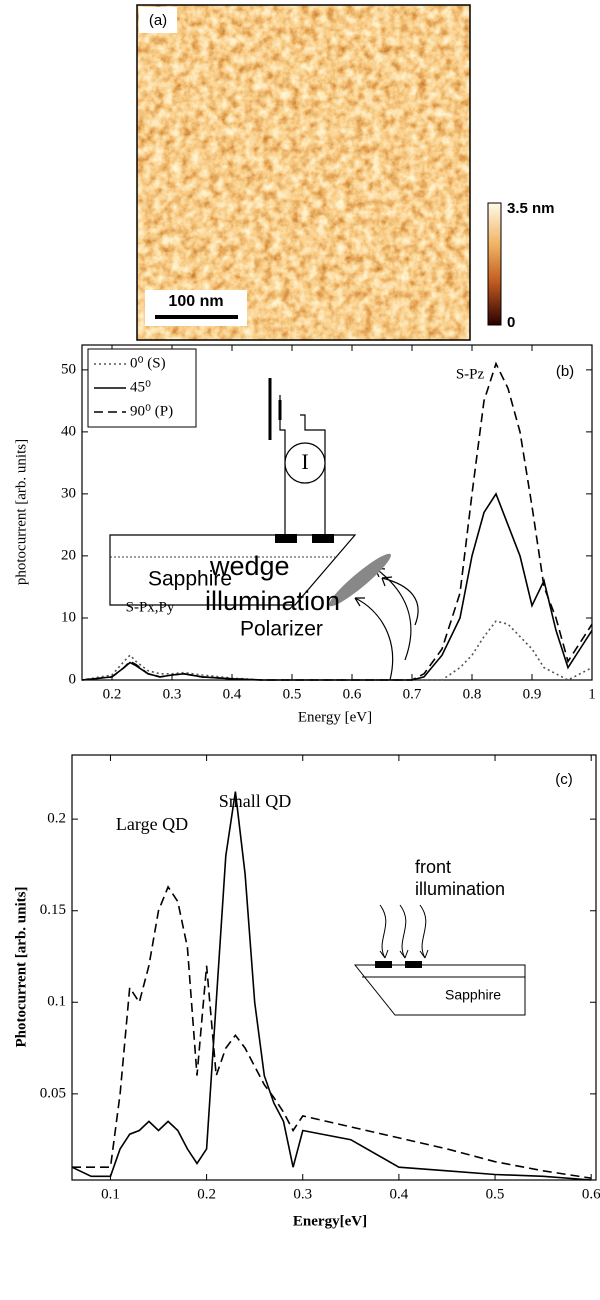 This screenshot has height=1300, width=600. What do you see at coordinates (592, 694) in the screenshot?
I see `x-tick-label: 1` at bounding box center [592, 694].